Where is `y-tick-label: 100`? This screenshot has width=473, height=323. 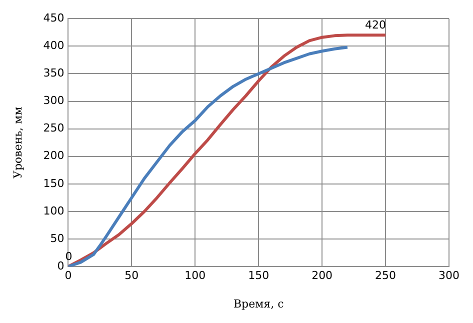
y-tick-label: 100 is located at coordinates (53, 211).